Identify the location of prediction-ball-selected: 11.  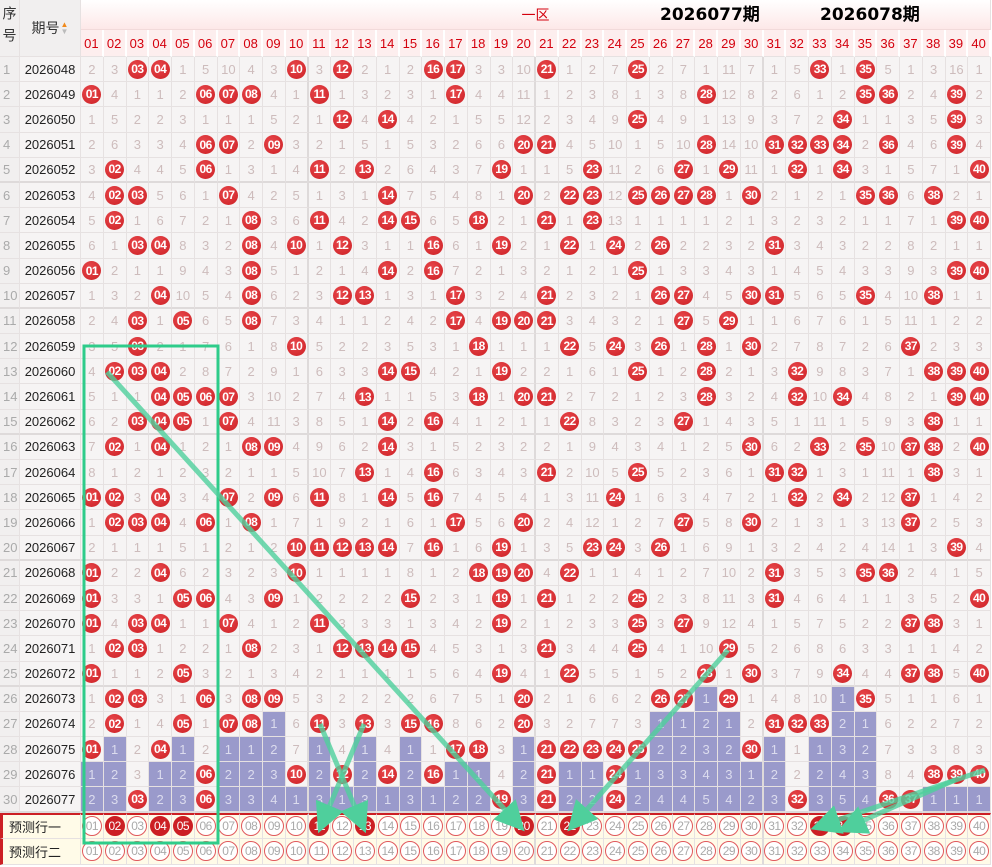
(319, 826).